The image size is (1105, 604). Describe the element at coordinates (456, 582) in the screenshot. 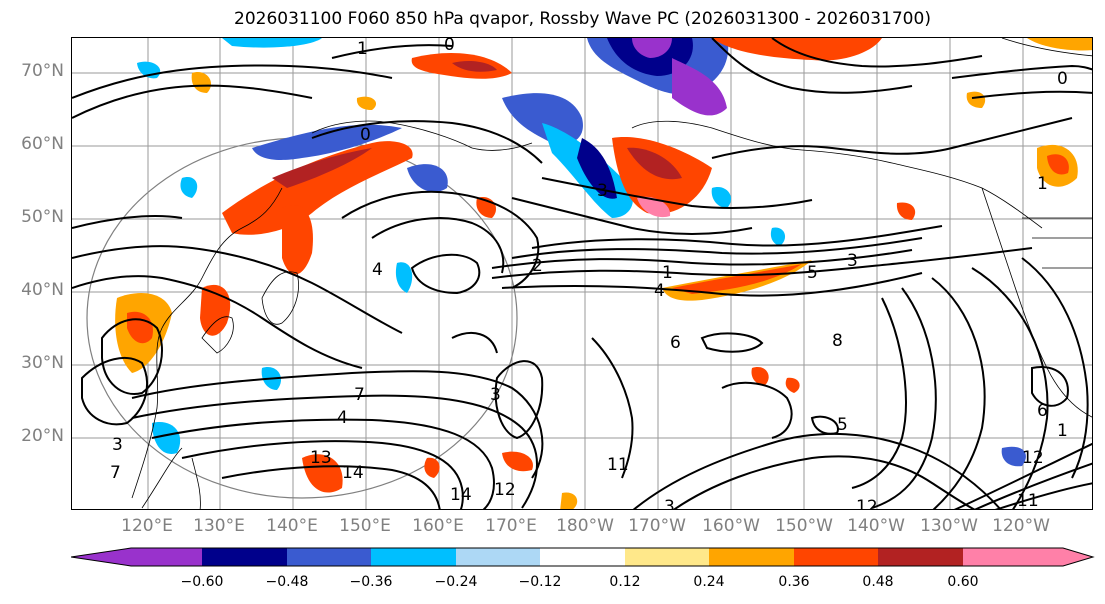

I see `colorbar-tick-label: −0.24` at that location.